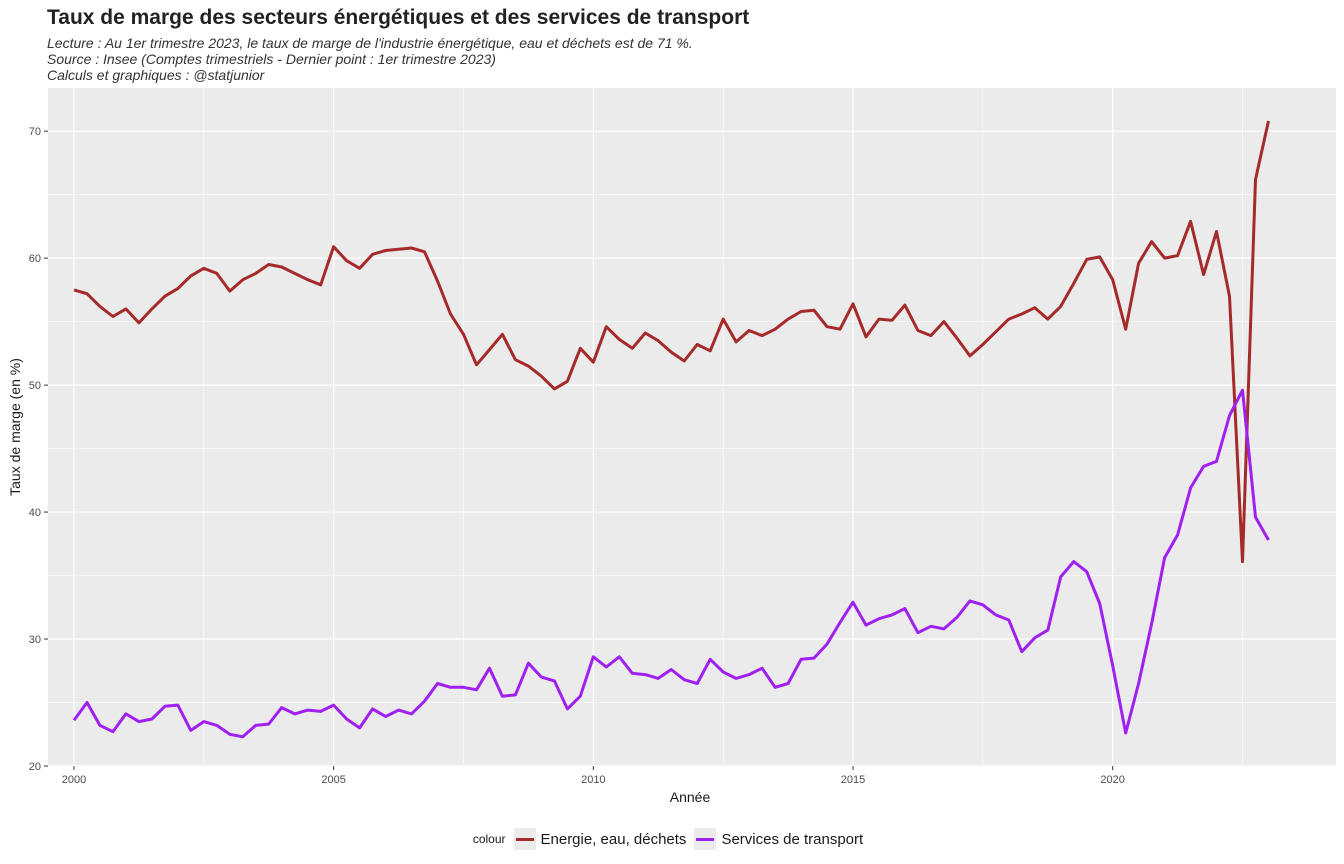 This screenshot has width=1344, height=864. What do you see at coordinates (35, 132) in the screenshot?
I see `y-tick-label: 70` at bounding box center [35, 132].